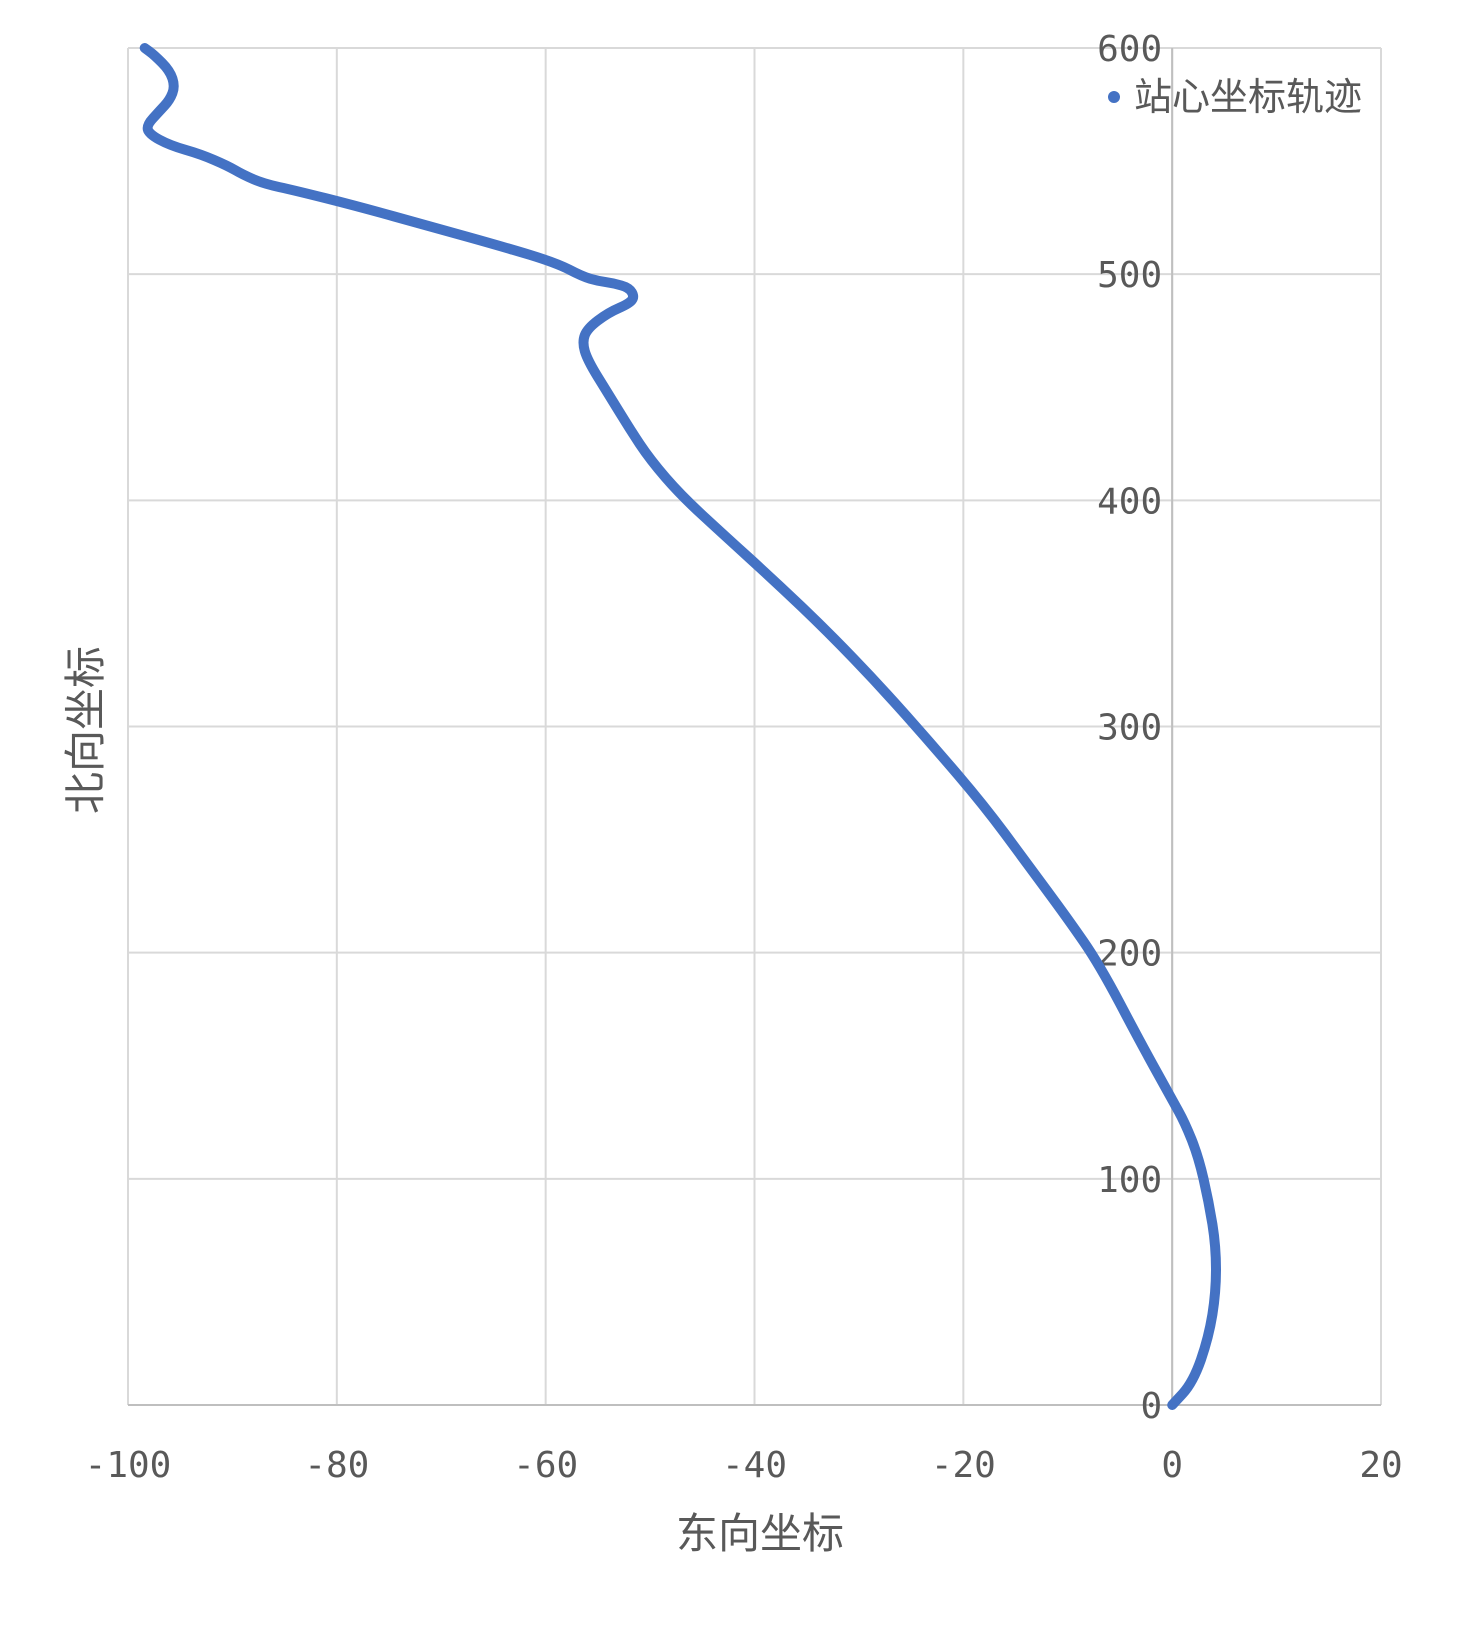 This screenshot has height=1637, width=1469. What do you see at coordinates (1129, 1180) in the screenshot?
I see `y-tick-label: 100` at bounding box center [1129, 1180].